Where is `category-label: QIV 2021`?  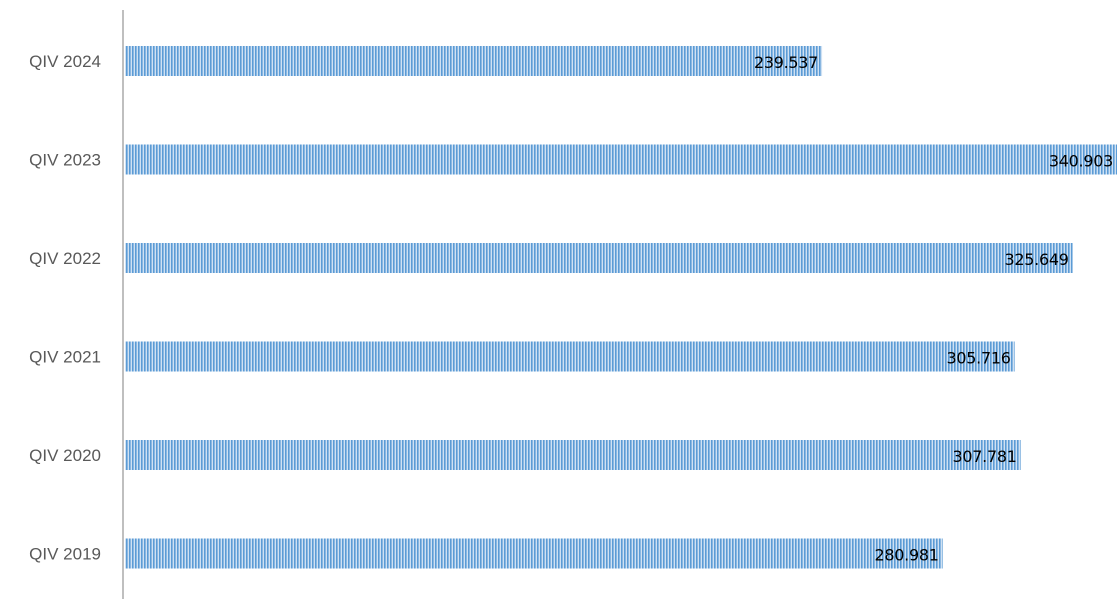
category-label: QIV 2021 is located at coordinates (65, 357).